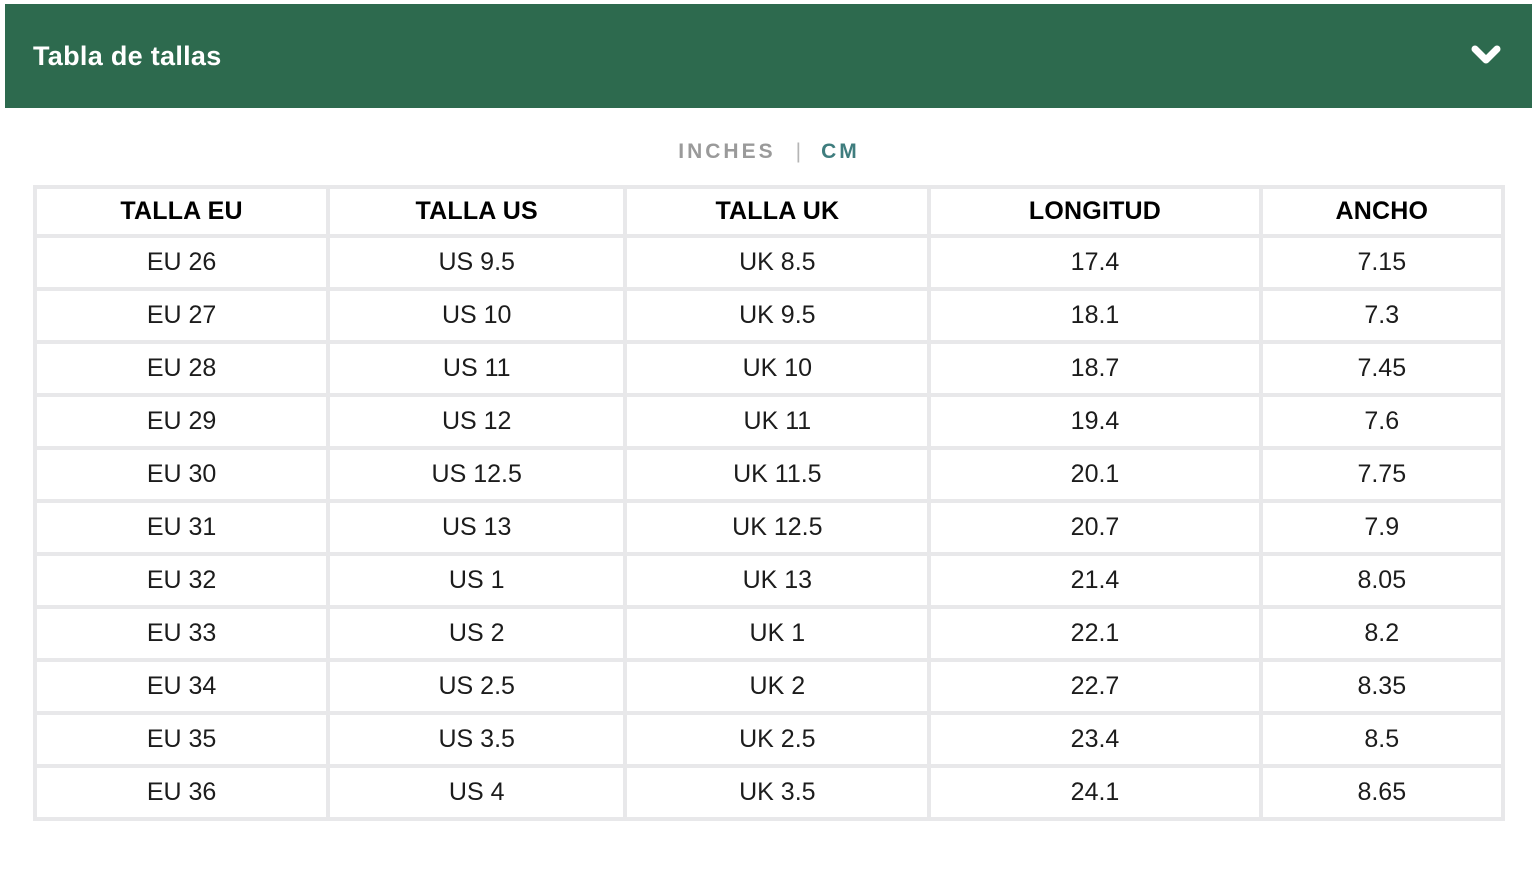 This screenshot has height=882, width=1538. Describe the element at coordinates (777, 315) in the screenshot. I see `table-cell: UK 9.5` at that location.